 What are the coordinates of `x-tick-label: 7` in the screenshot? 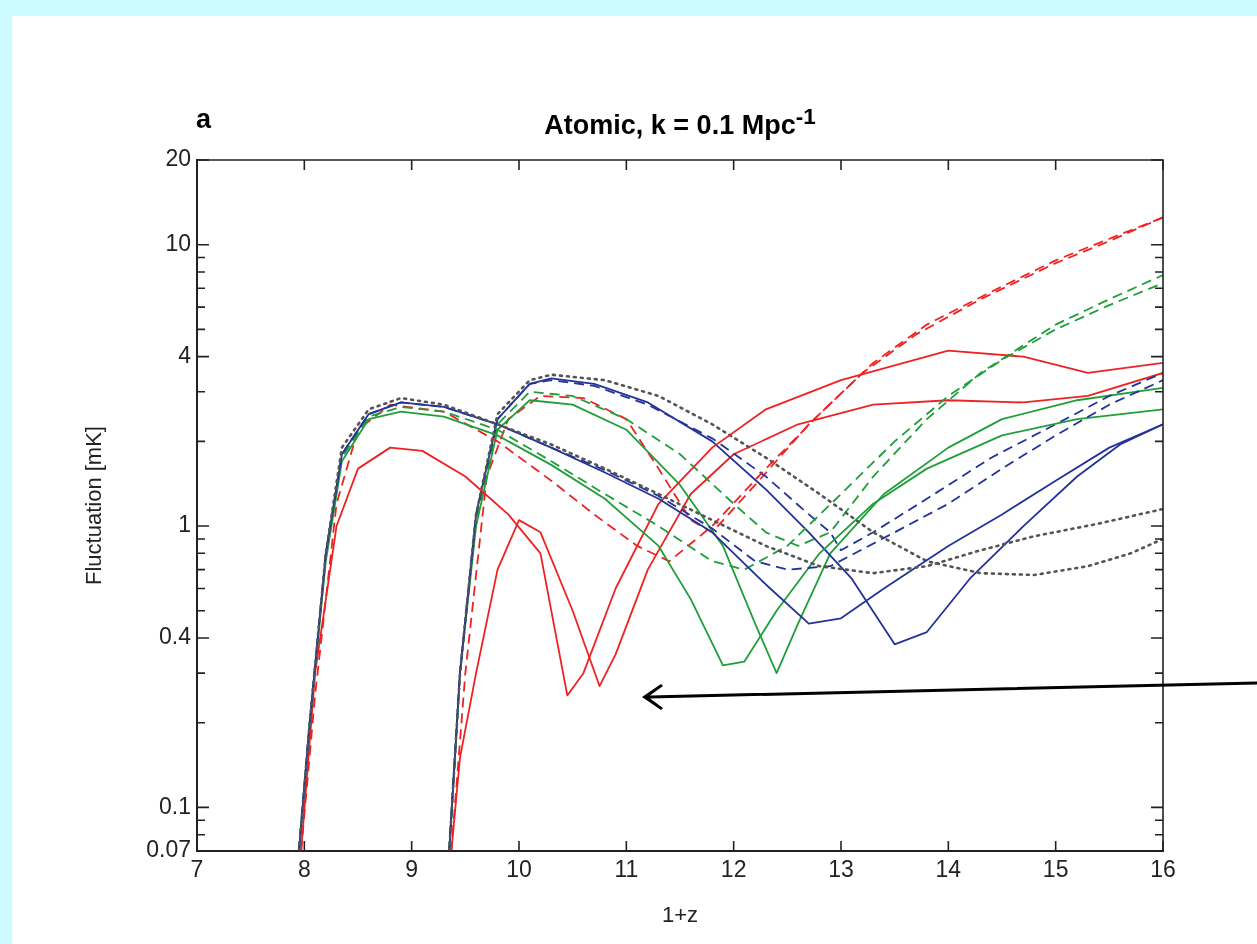 It's located at (197, 869).